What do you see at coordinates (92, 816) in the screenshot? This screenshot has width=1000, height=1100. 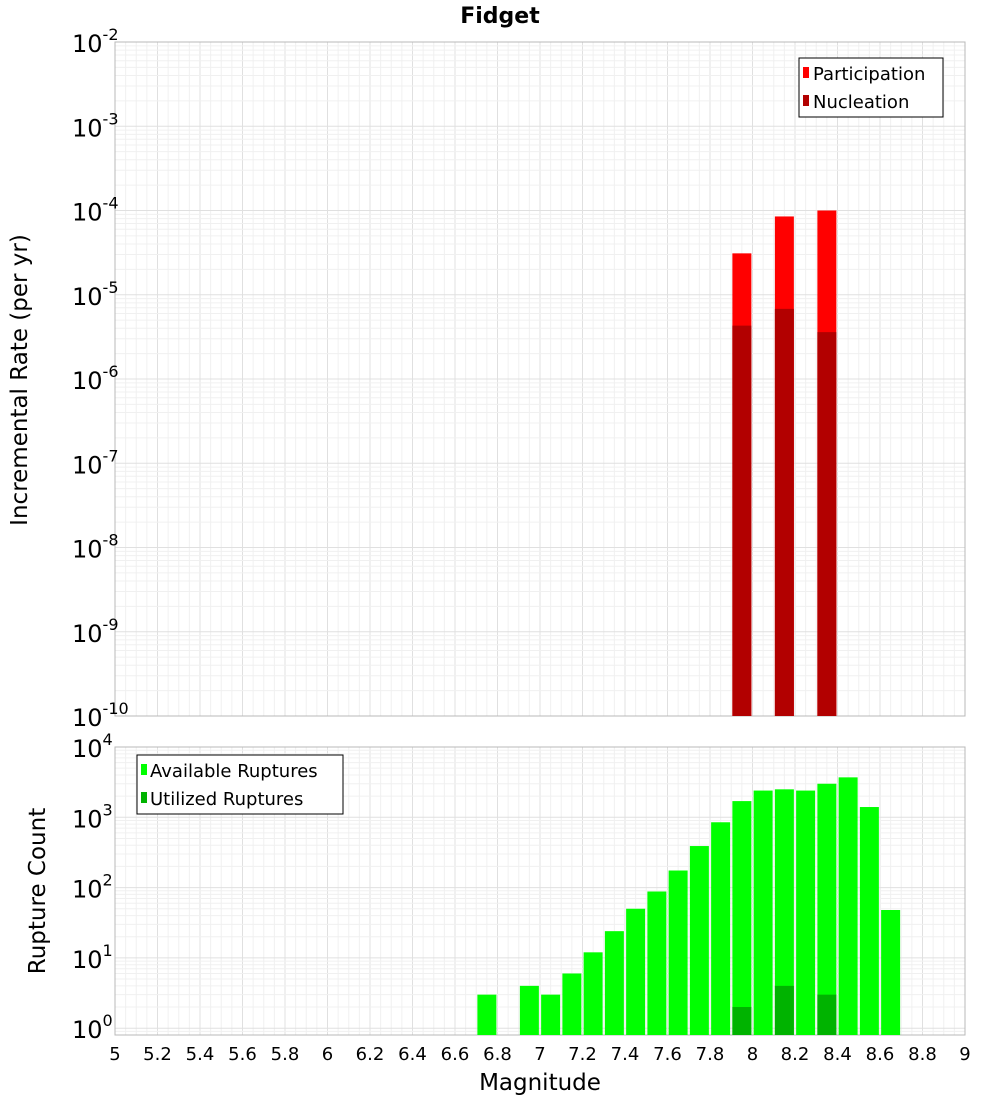 I see `y-tick-label: 10³` at bounding box center [92, 816].